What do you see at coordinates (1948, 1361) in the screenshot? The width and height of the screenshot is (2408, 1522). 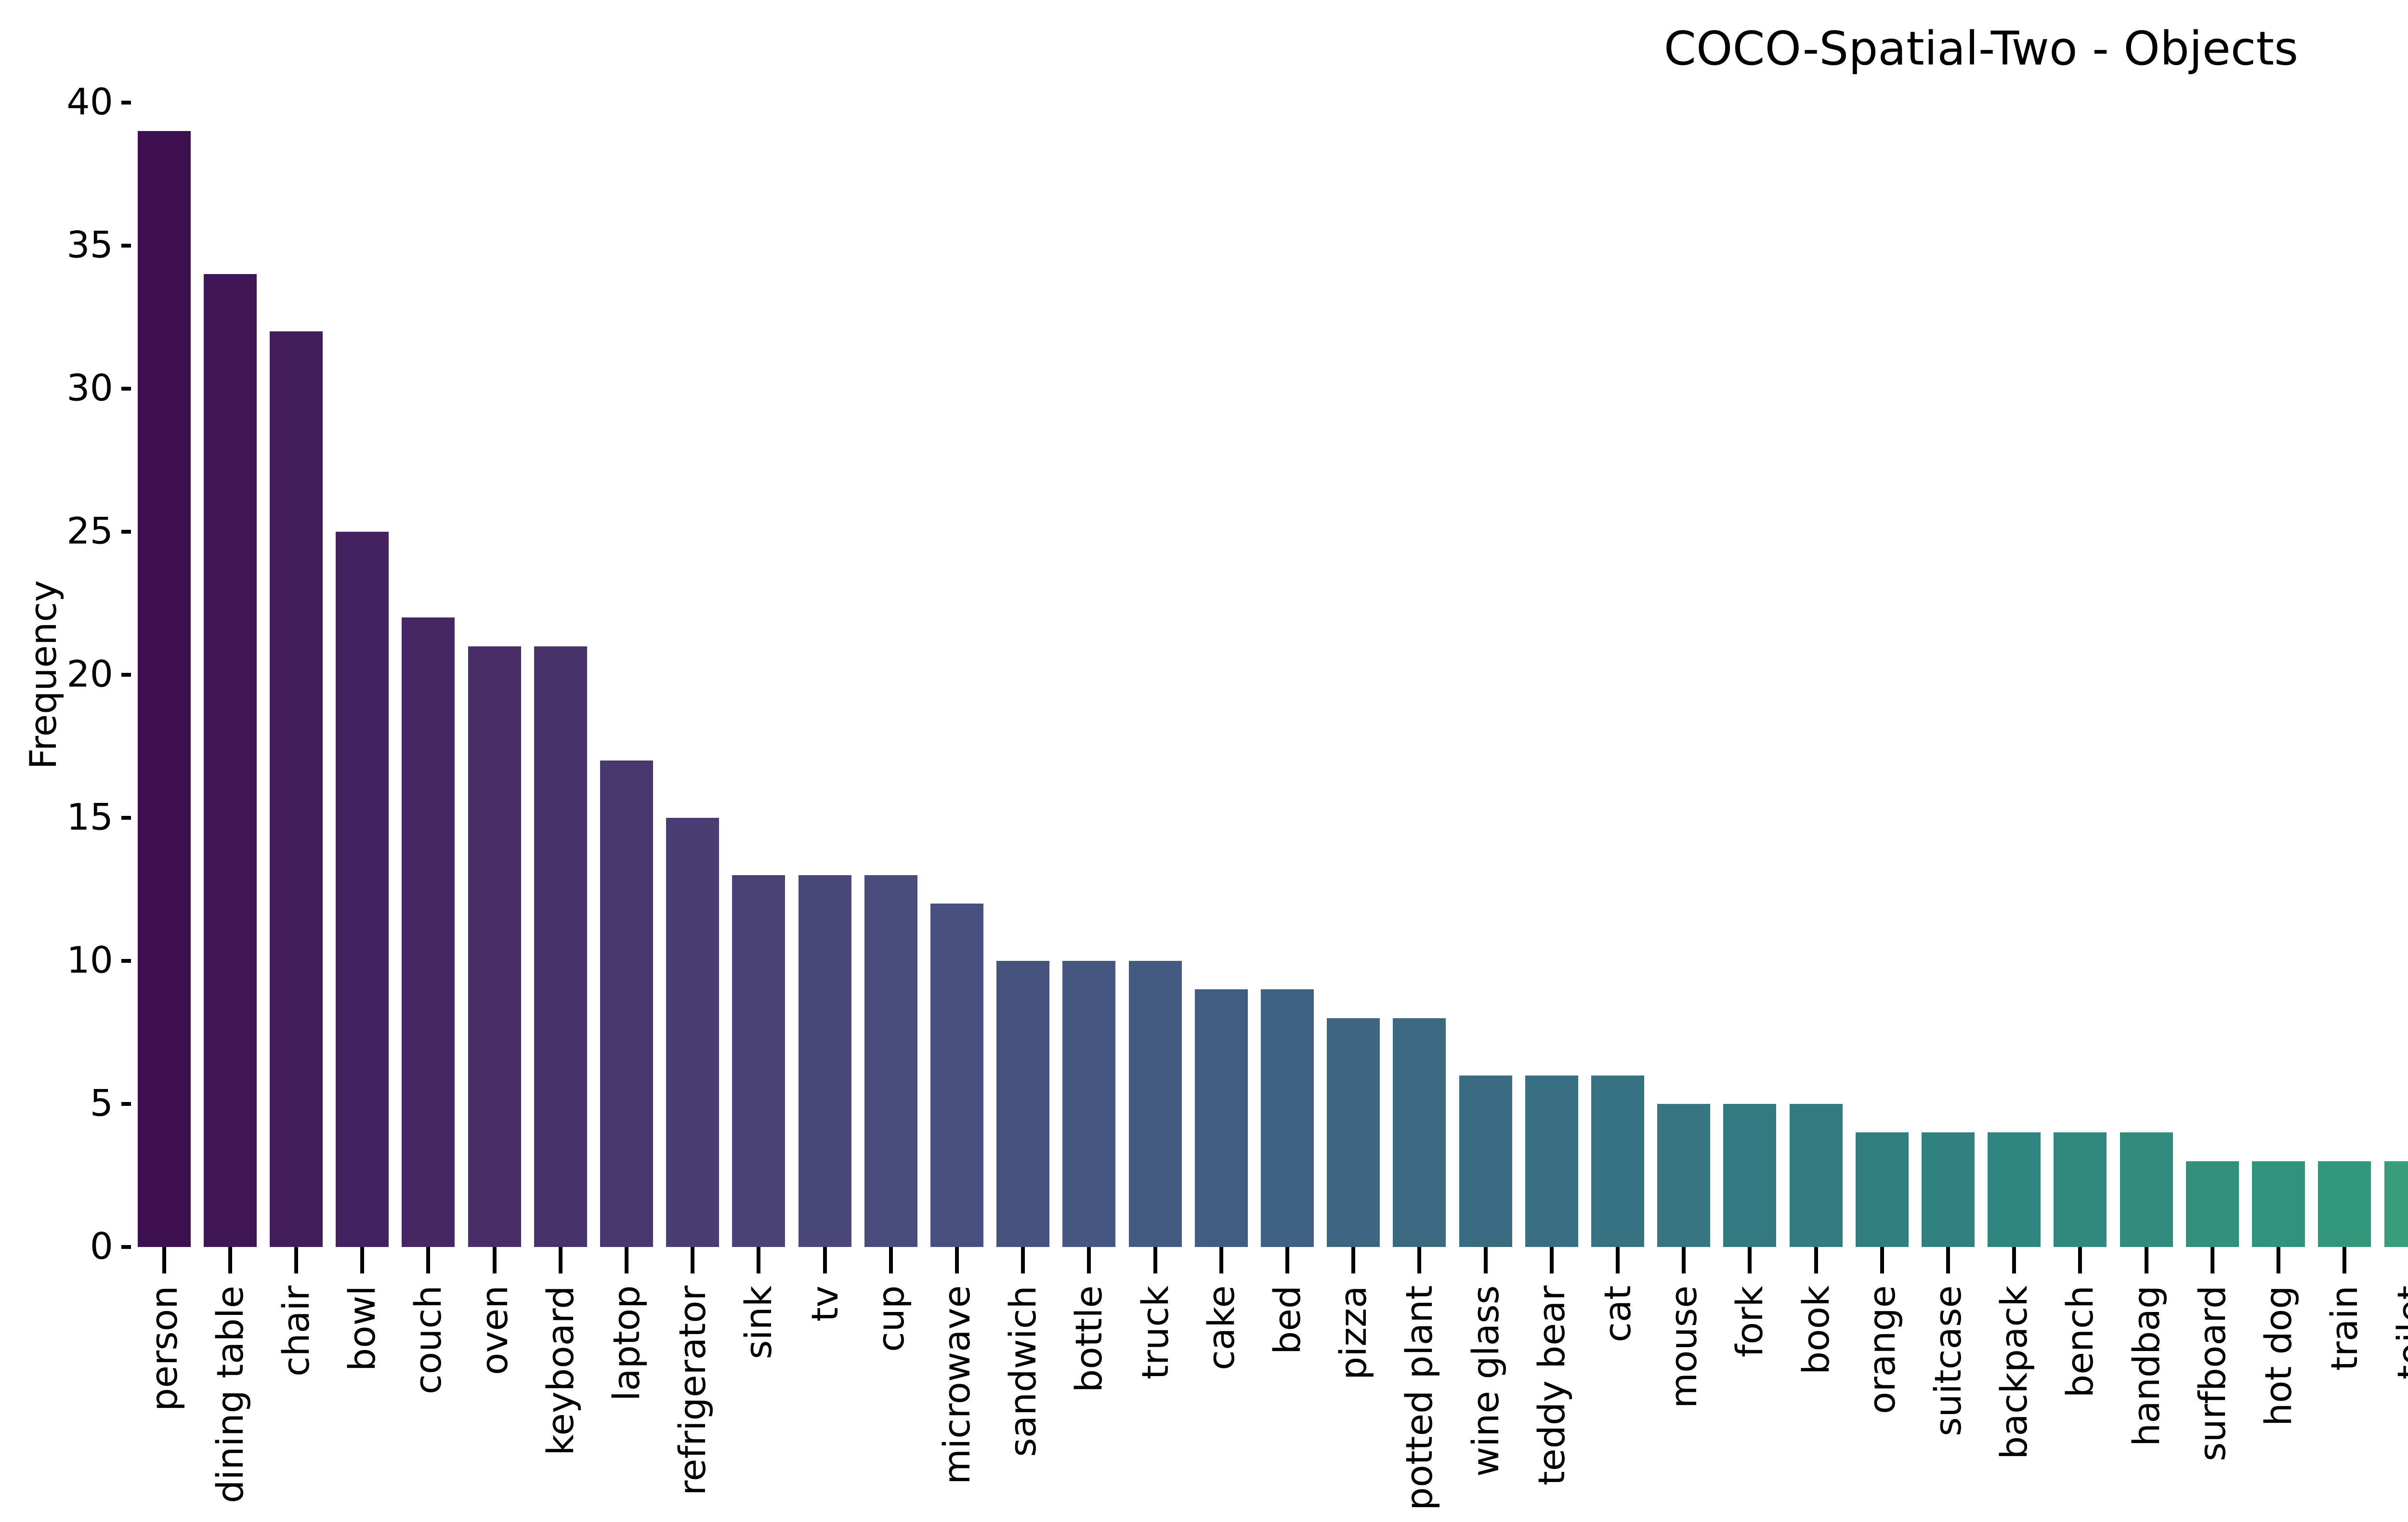 I see `x-tick-label: suitcase` at bounding box center [1948, 1361].